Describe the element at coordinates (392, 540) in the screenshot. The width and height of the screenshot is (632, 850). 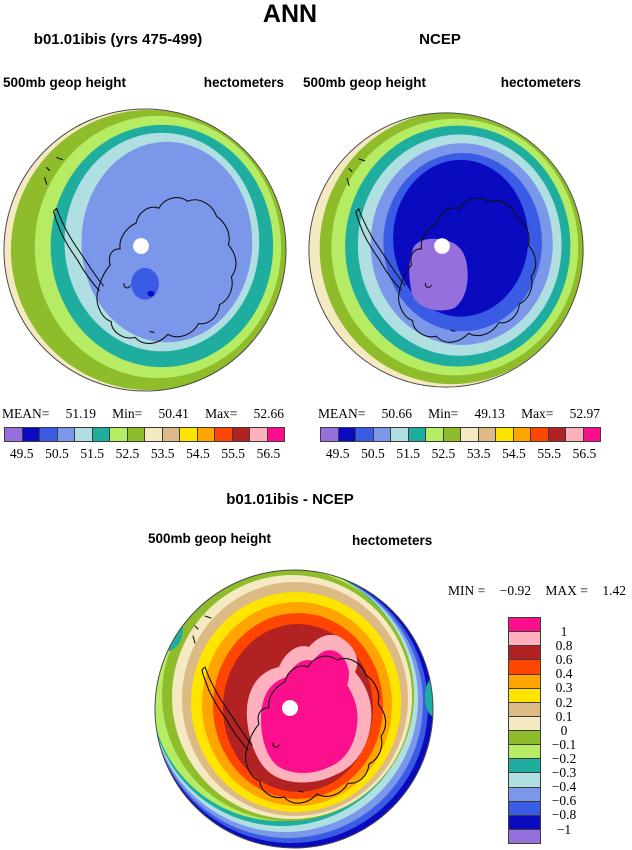
I see `diff-units-label: hectometers` at that location.